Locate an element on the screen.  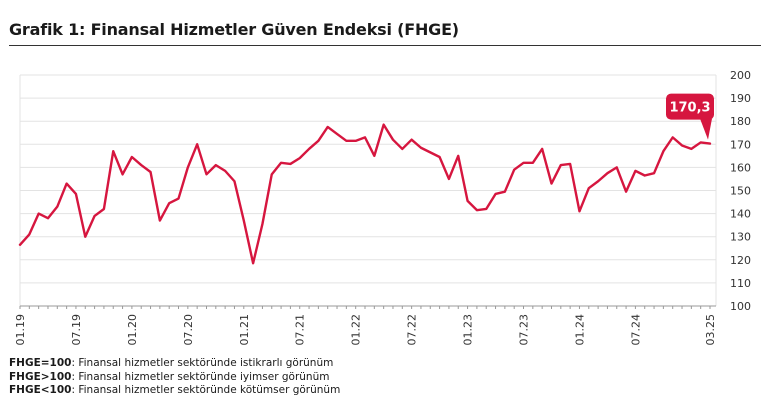
title-divider is located at coordinates (385, 45).